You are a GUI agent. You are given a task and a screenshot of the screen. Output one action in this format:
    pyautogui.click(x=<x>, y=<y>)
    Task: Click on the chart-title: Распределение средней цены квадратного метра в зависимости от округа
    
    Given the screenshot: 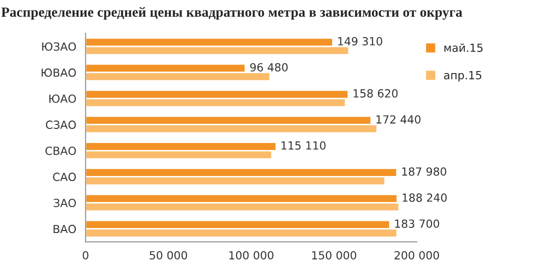 What is the action you would take?
    pyautogui.click(x=231, y=13)
    